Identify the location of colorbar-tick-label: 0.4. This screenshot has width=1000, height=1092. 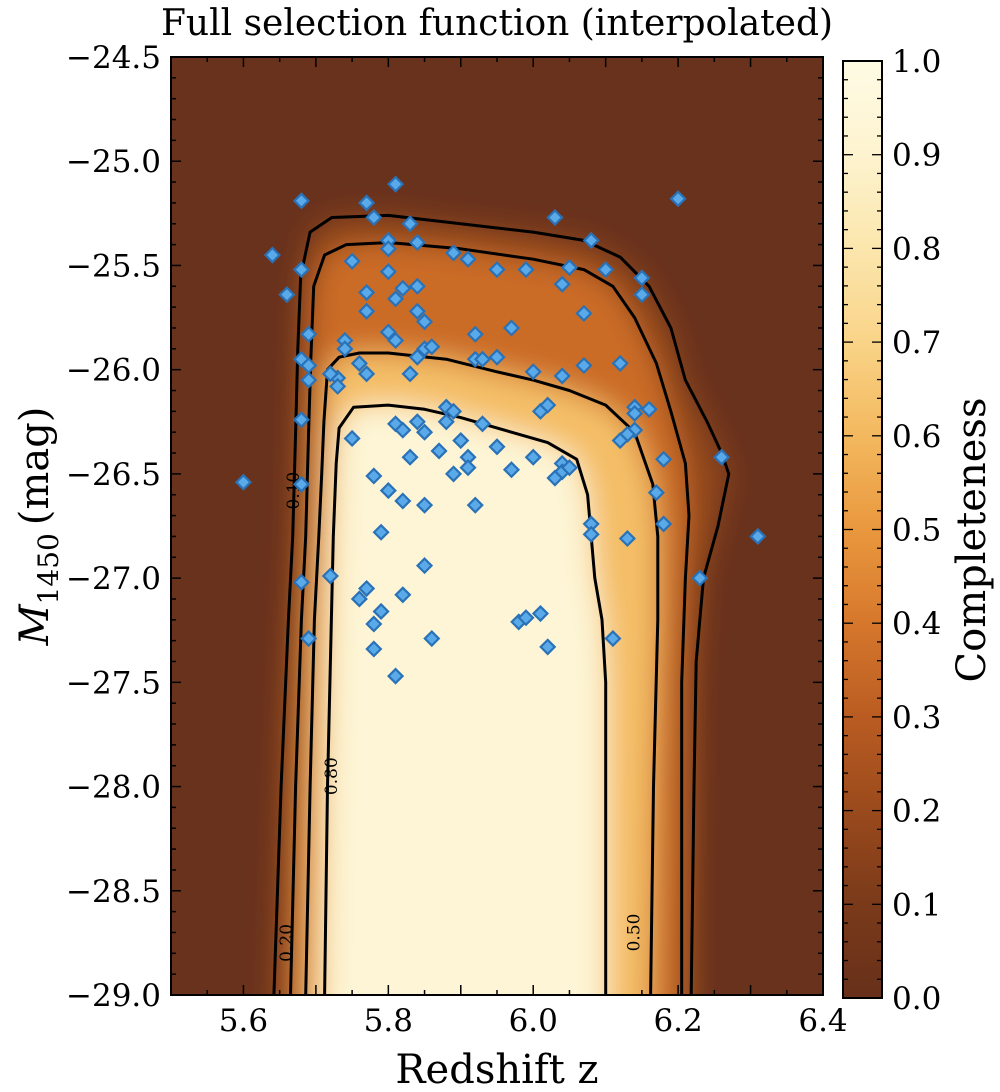
(916, 624).